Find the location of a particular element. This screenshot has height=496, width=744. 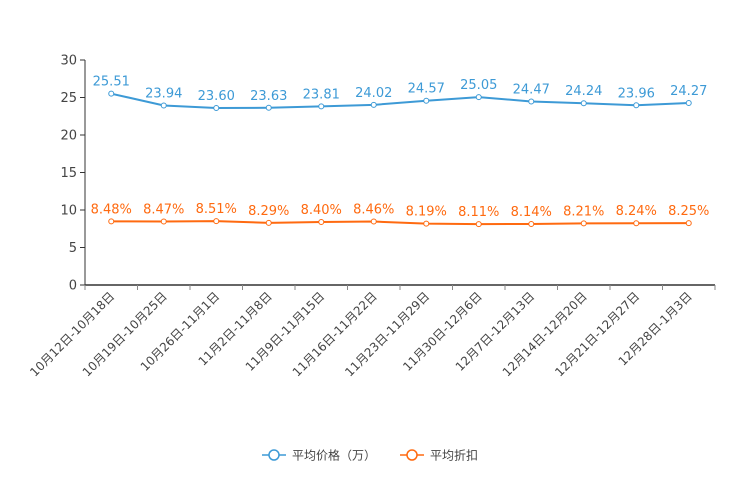

y-tick-label: 15 is located at coordinates (68, 173).